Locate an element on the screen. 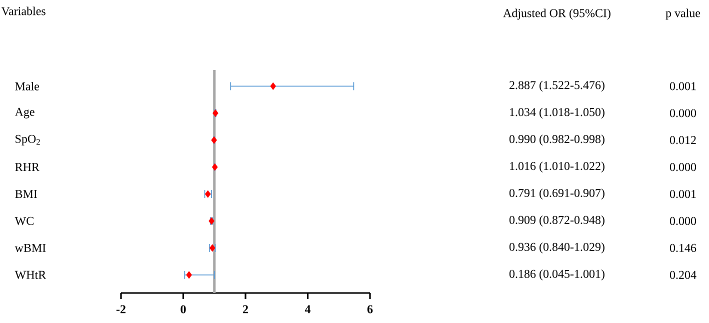 The height and width of the screenshot is (323, 709). y-tick-label: RHR is located at coordinates (27, 167).